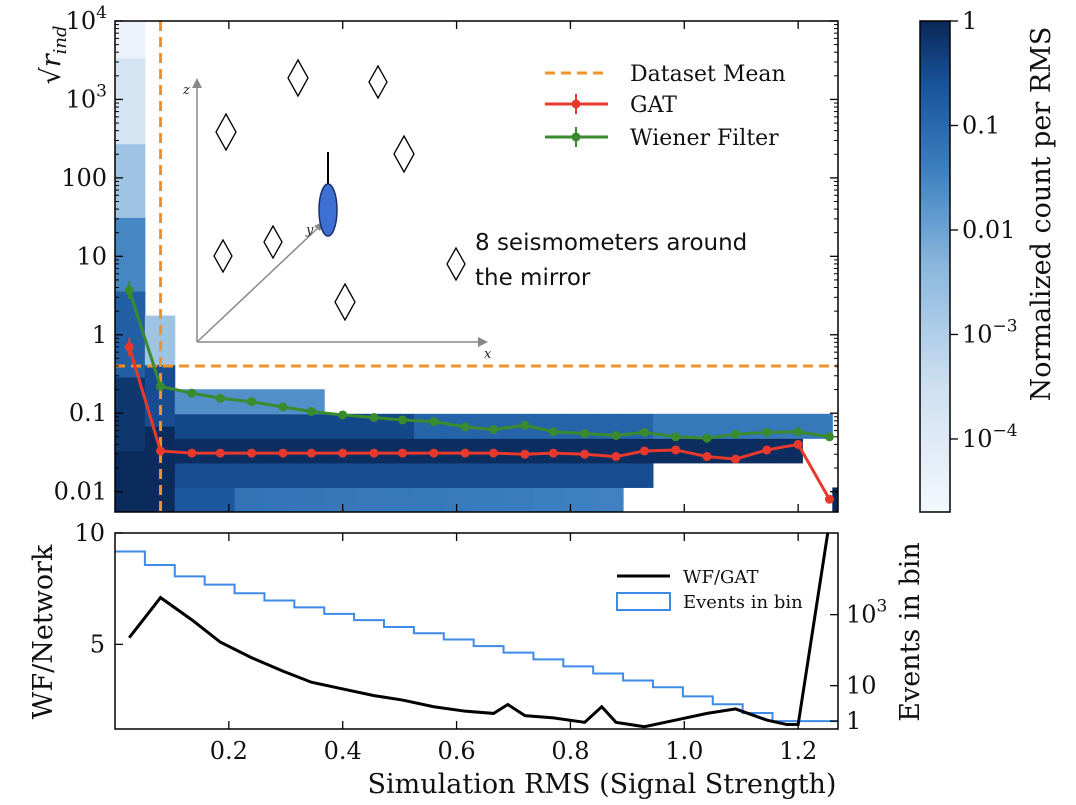  What do you see at coordinates (576, 137) in the screenshot?
I see `legend-marker-wiener` at bounding box center [576, 137].